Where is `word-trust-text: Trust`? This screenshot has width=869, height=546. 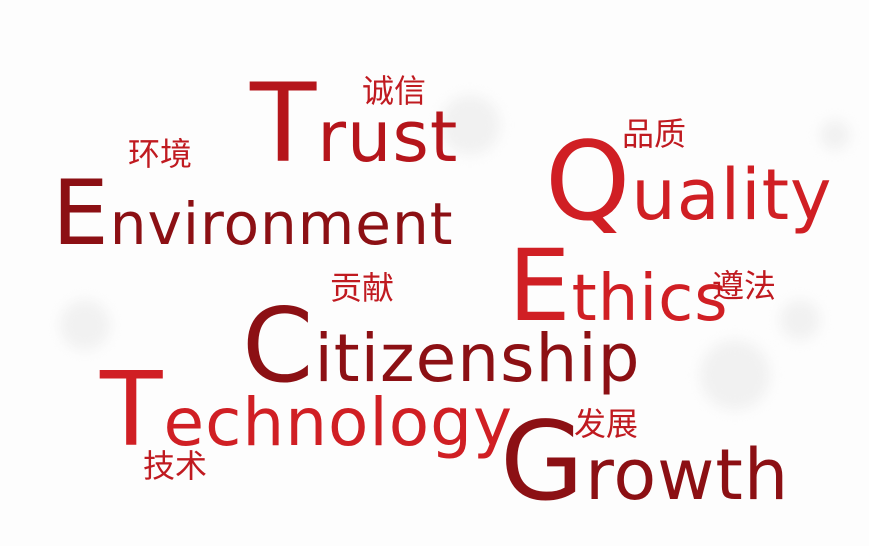 word-trust-text: Trust is located at coordinates (354, 123).